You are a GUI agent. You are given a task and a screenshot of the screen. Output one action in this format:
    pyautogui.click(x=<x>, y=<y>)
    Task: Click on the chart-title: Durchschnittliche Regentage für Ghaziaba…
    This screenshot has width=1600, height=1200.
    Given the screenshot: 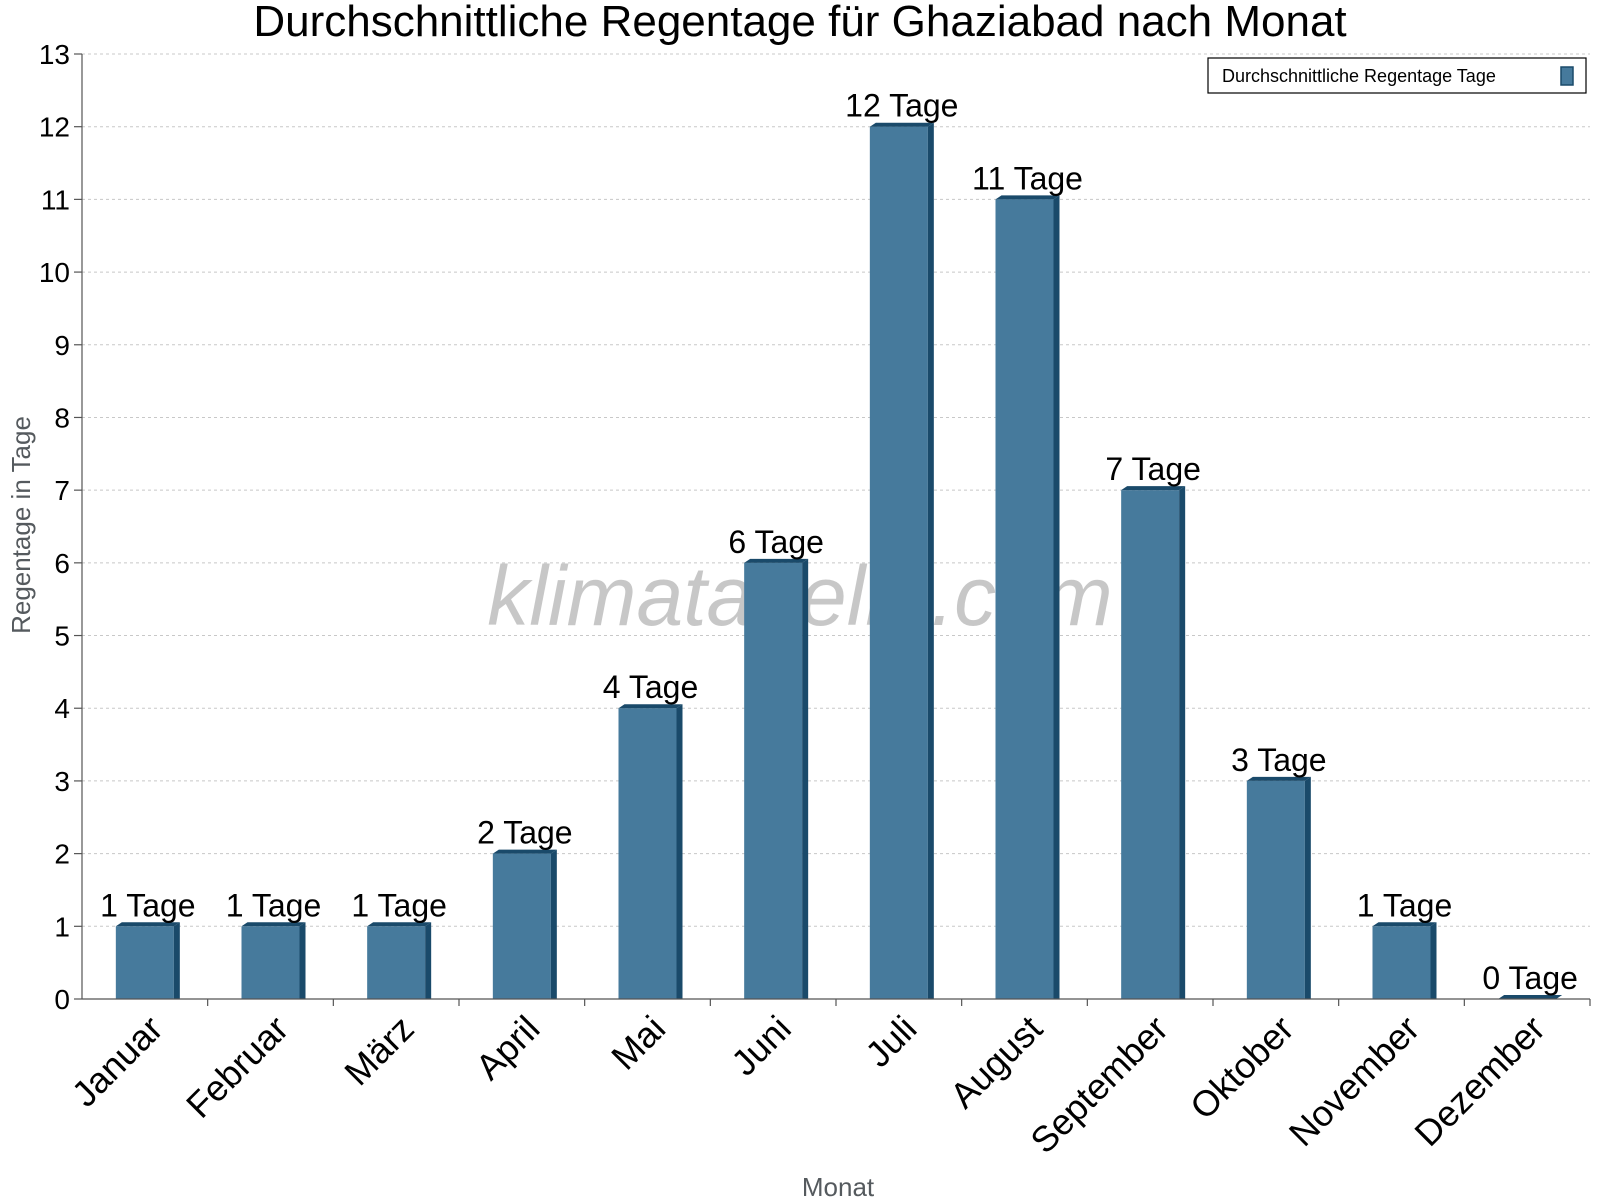 What is the action you would take?
    pyautogui.click(x=799, y=23)
    